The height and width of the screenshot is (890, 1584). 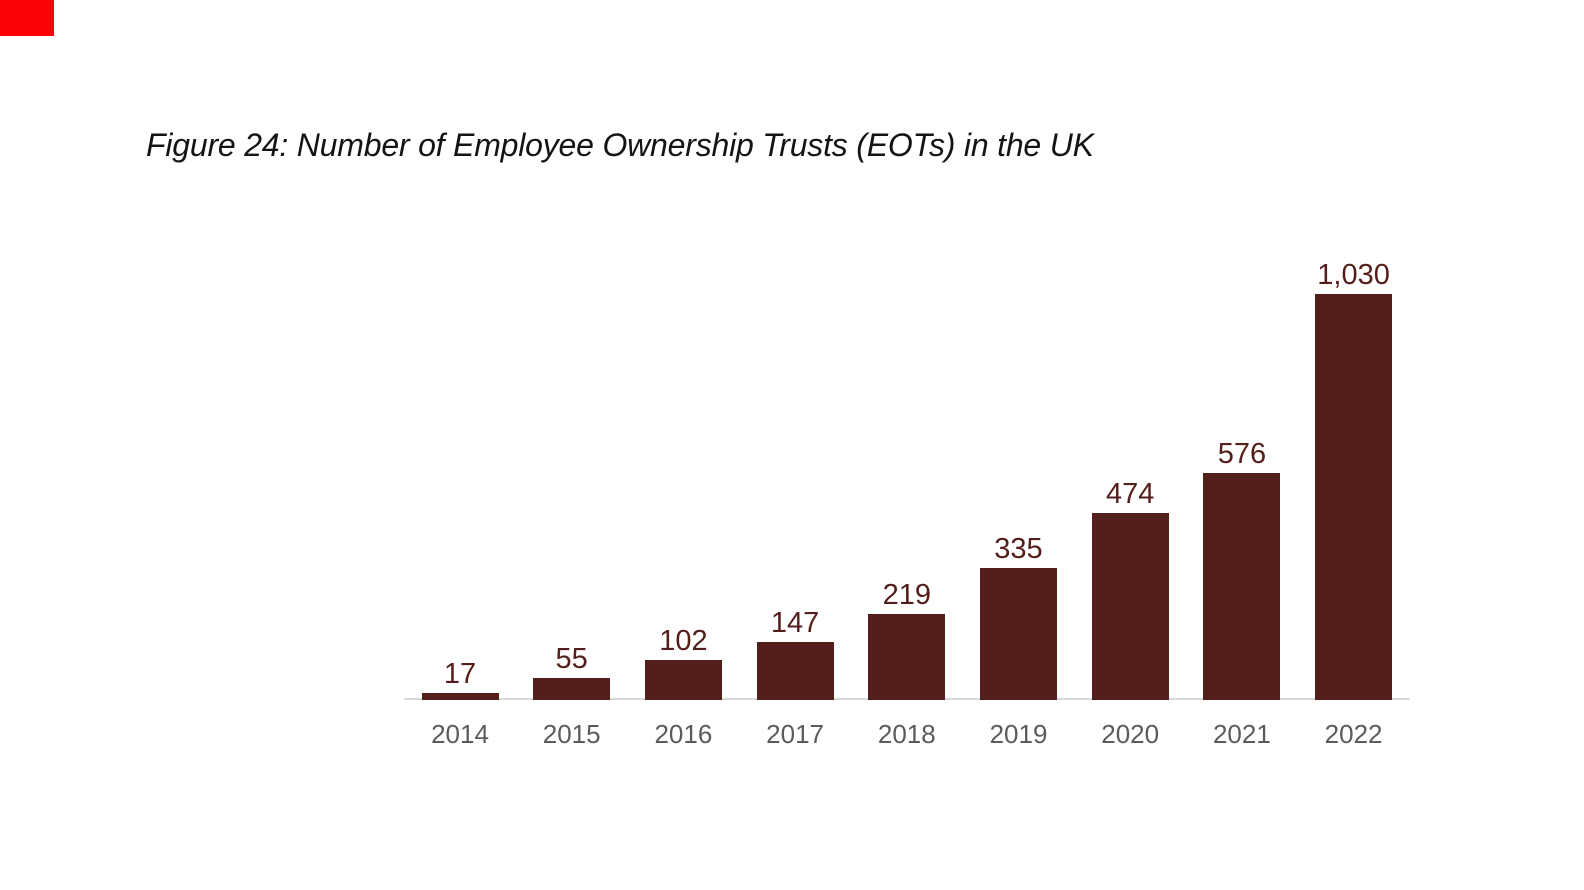 What do you see at coordinates (1018, 549) in the screenshot?
I see `value-label-2019: 335` at bounding box center [1018, 549].